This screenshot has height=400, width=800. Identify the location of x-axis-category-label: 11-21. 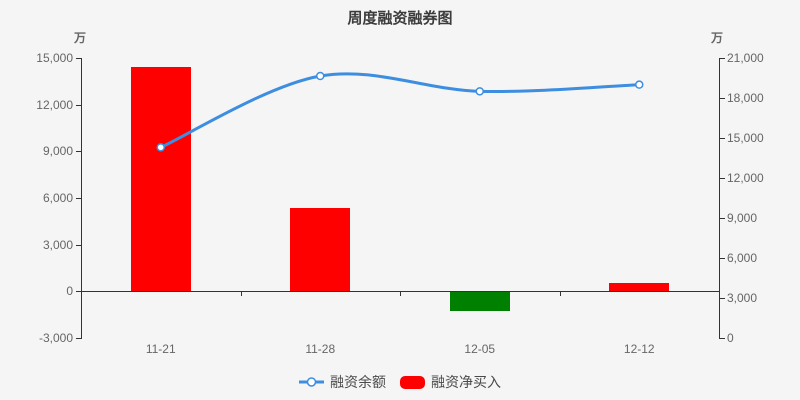
(160, 349).